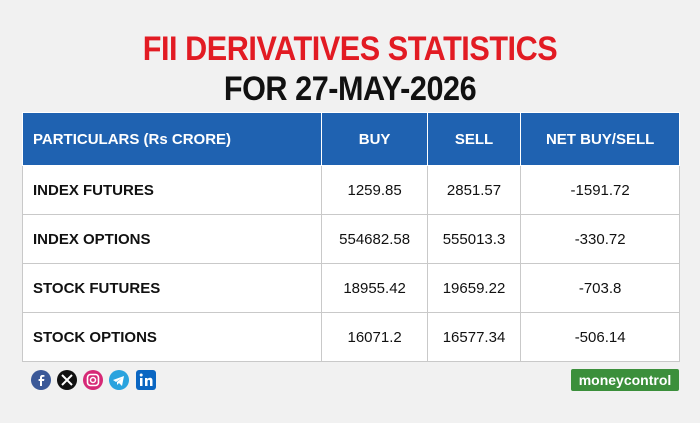 The height and width of the screenshot is (423, 700). Describe the element at coordinates (172, 288) in the screenshot. I see `row-label: STOCK FUTURES` at that location.